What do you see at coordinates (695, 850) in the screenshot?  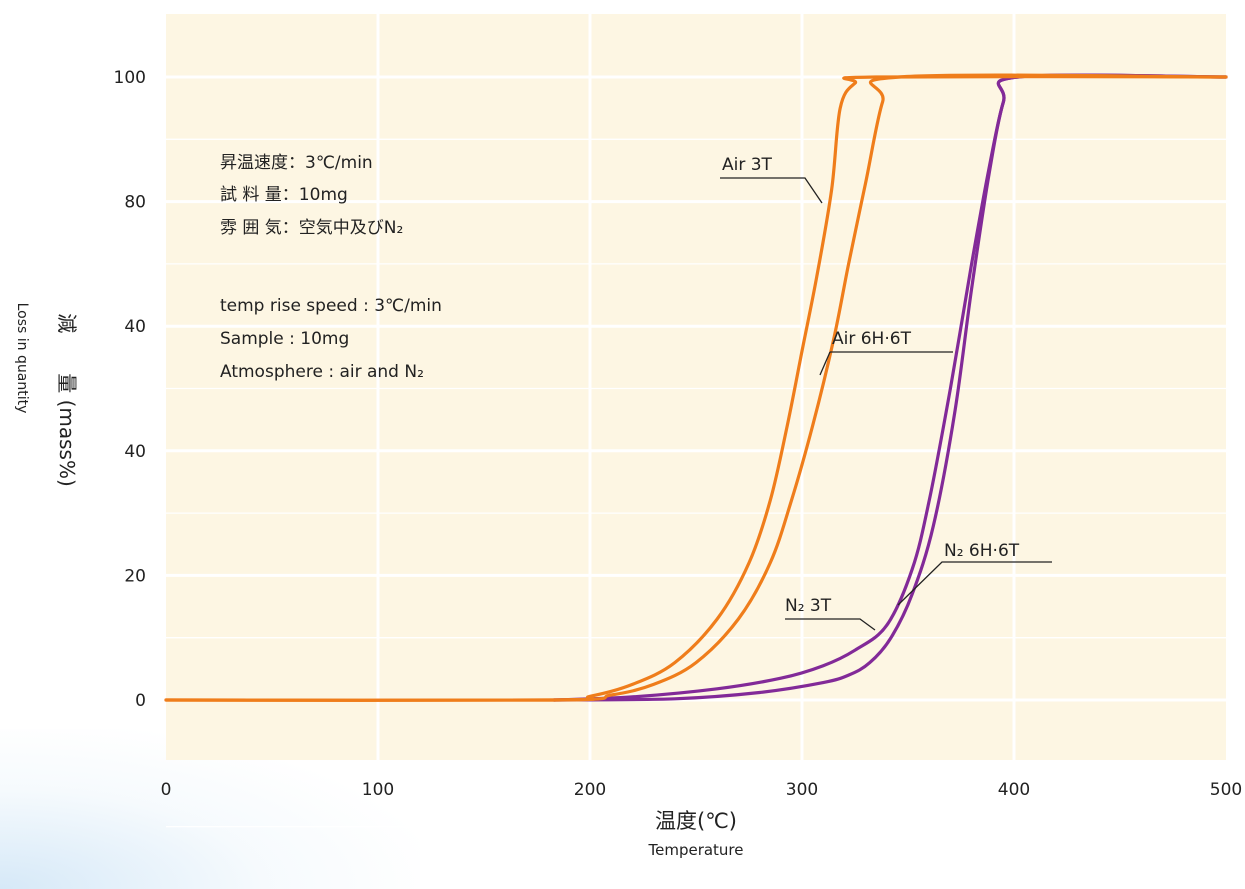 I see `x-axis-subtitle: Temperature` at bounding box center [695, 850].